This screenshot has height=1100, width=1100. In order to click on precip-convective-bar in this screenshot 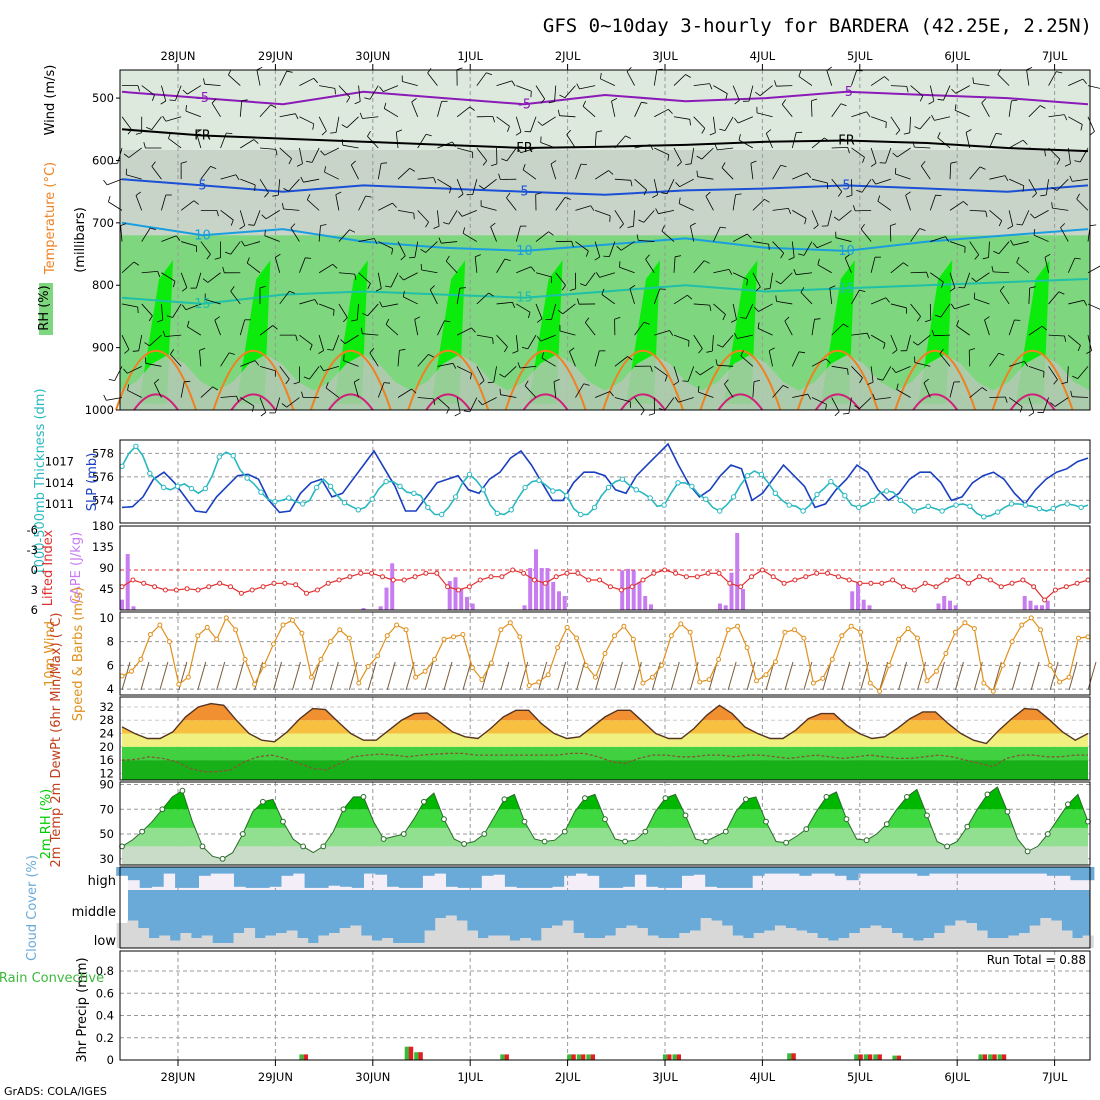, I will do `click(870, 1057)`.